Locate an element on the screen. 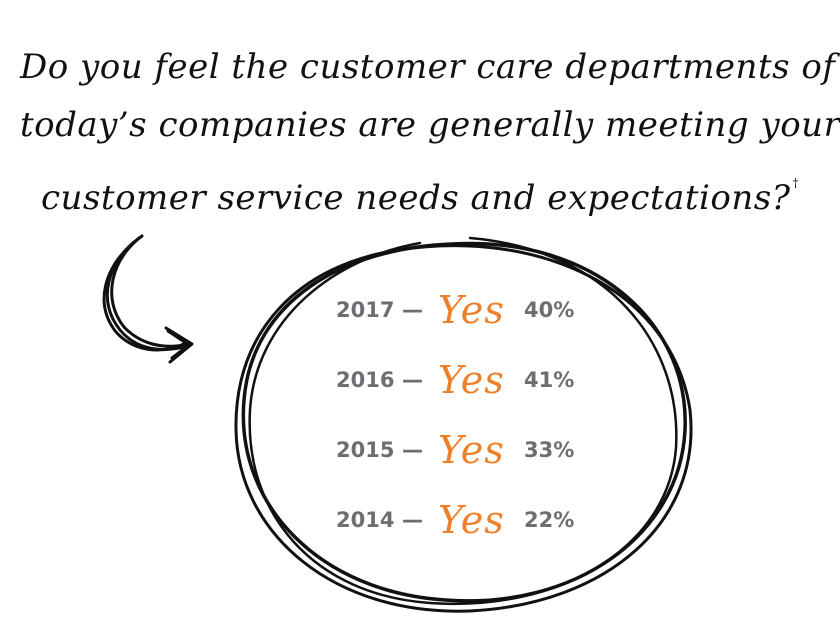 This screenshot has width=840, height=642. result-row-2014: 2014 — Yes 22% is located at coordinates (465, 523).